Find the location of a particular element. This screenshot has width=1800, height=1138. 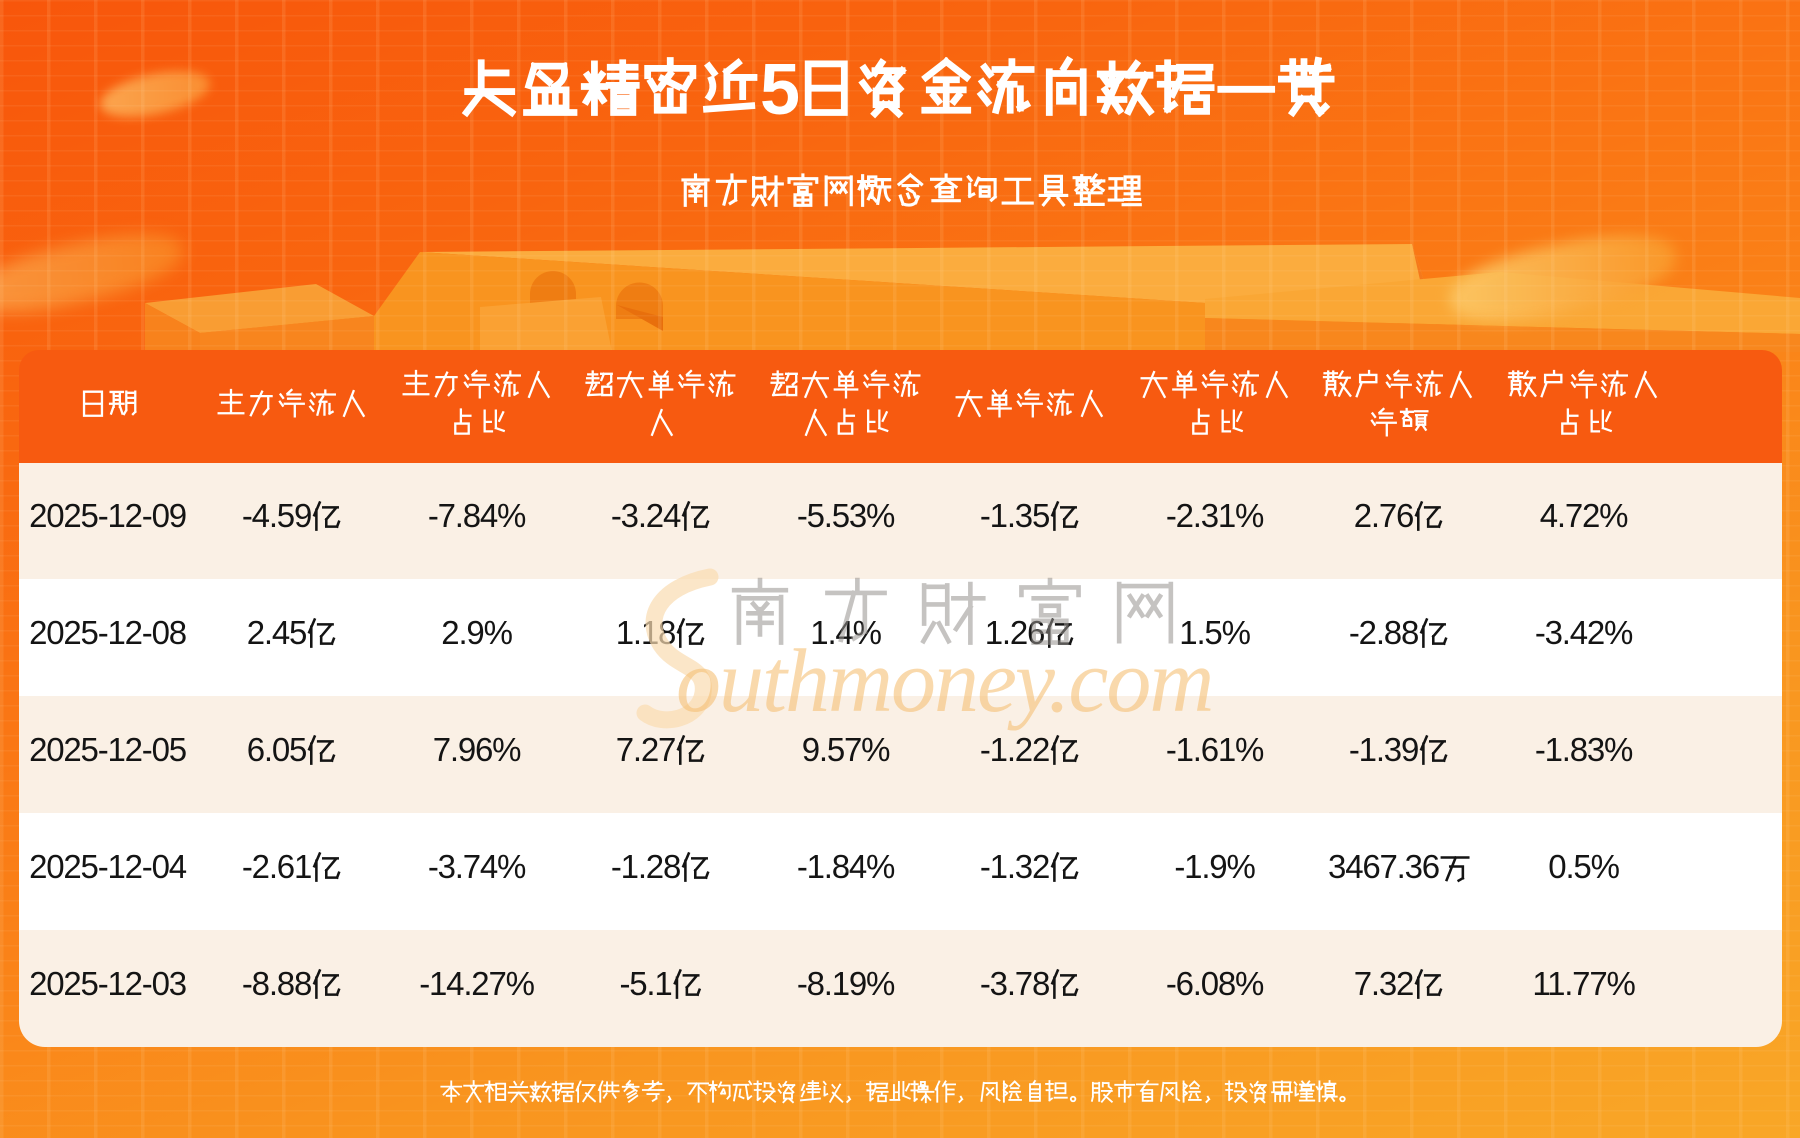

svg-text: 5 is located at coordinates (780, 90).